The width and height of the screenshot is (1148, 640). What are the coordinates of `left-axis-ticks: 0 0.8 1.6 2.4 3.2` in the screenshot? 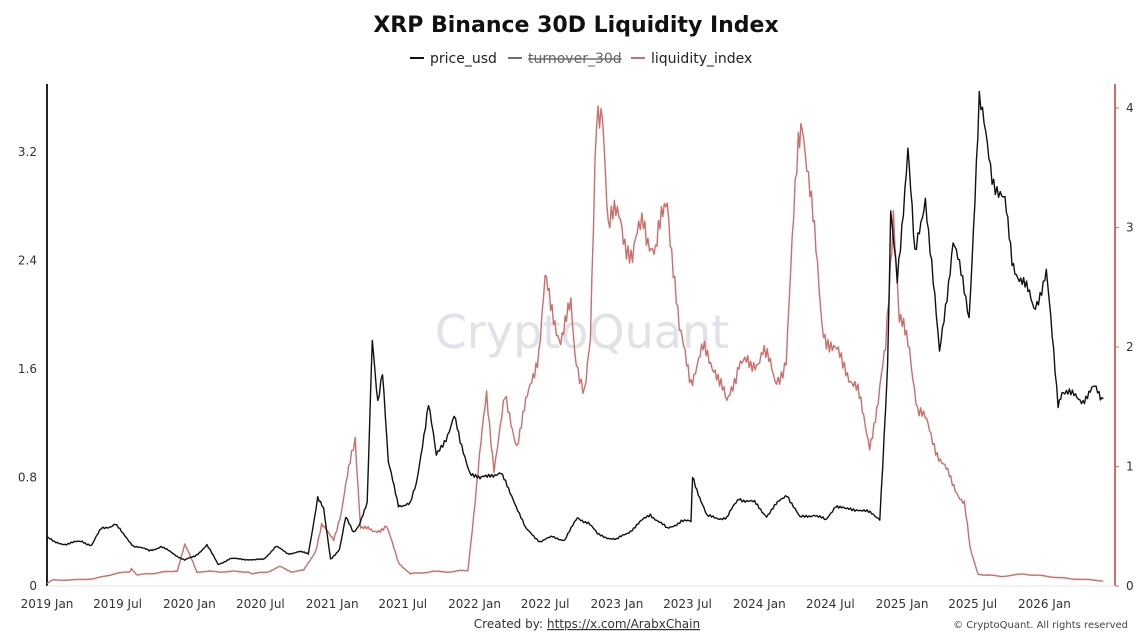 It's located at (27, 369).